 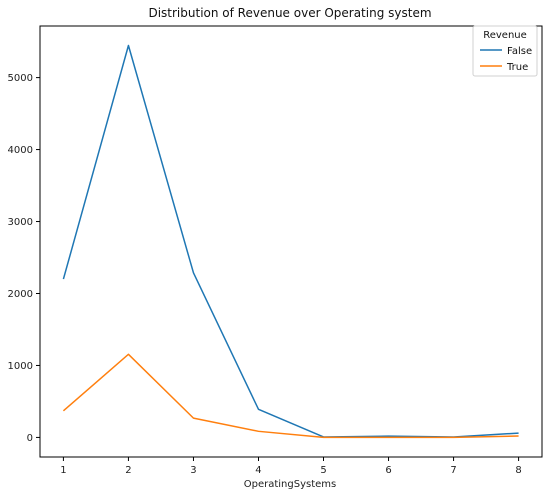 What do you see at coordinates (20, 150) in the screenshot?
I see `y-tick-label: 4000` at bounding box center [20, 150].